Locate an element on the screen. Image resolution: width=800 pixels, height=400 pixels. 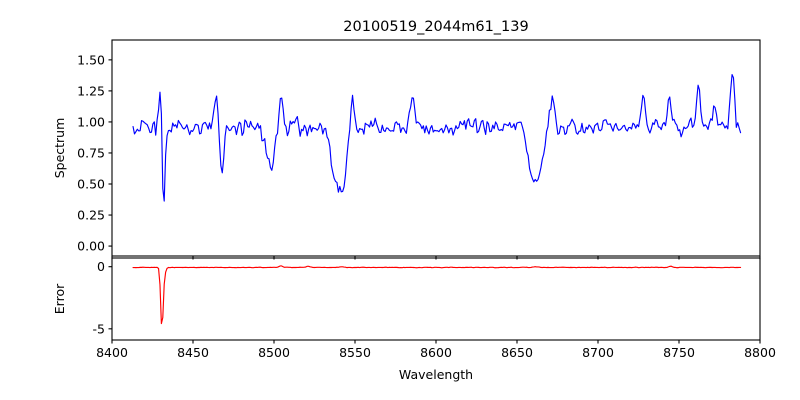
y-axis-label: Error is located at coordinates (59, 298).